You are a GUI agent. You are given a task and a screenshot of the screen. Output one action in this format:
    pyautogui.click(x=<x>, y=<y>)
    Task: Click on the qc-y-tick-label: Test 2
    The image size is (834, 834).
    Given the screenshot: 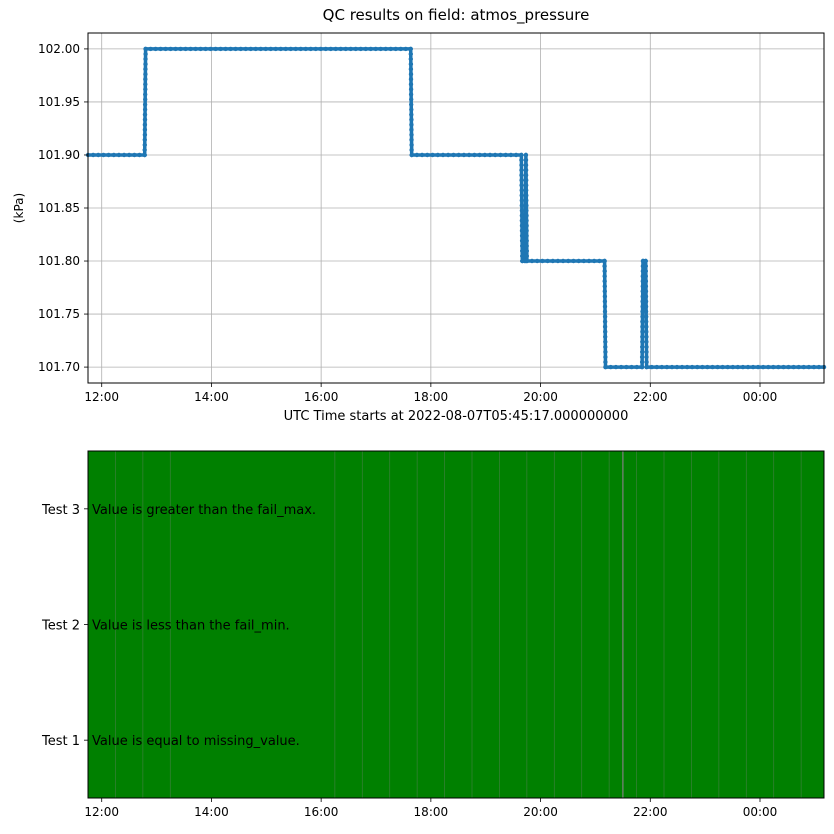 What is the action you would take?
    pyautogui.click(x=60, y=626)
    